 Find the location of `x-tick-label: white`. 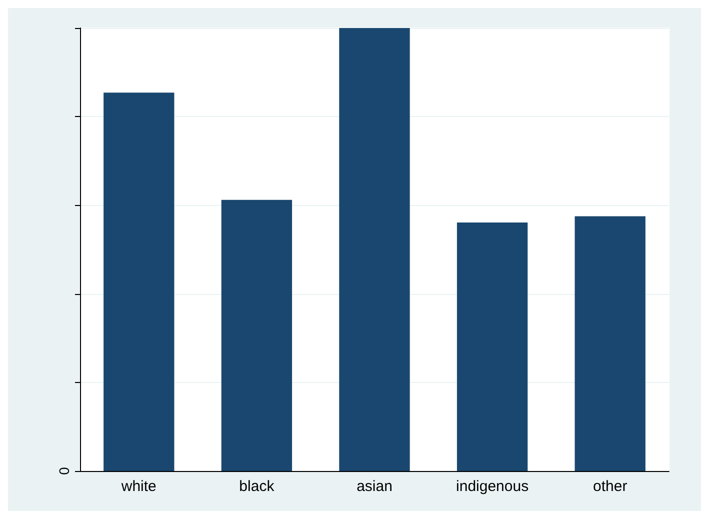

x-tick-label: white is located at coordinates (138, 486).